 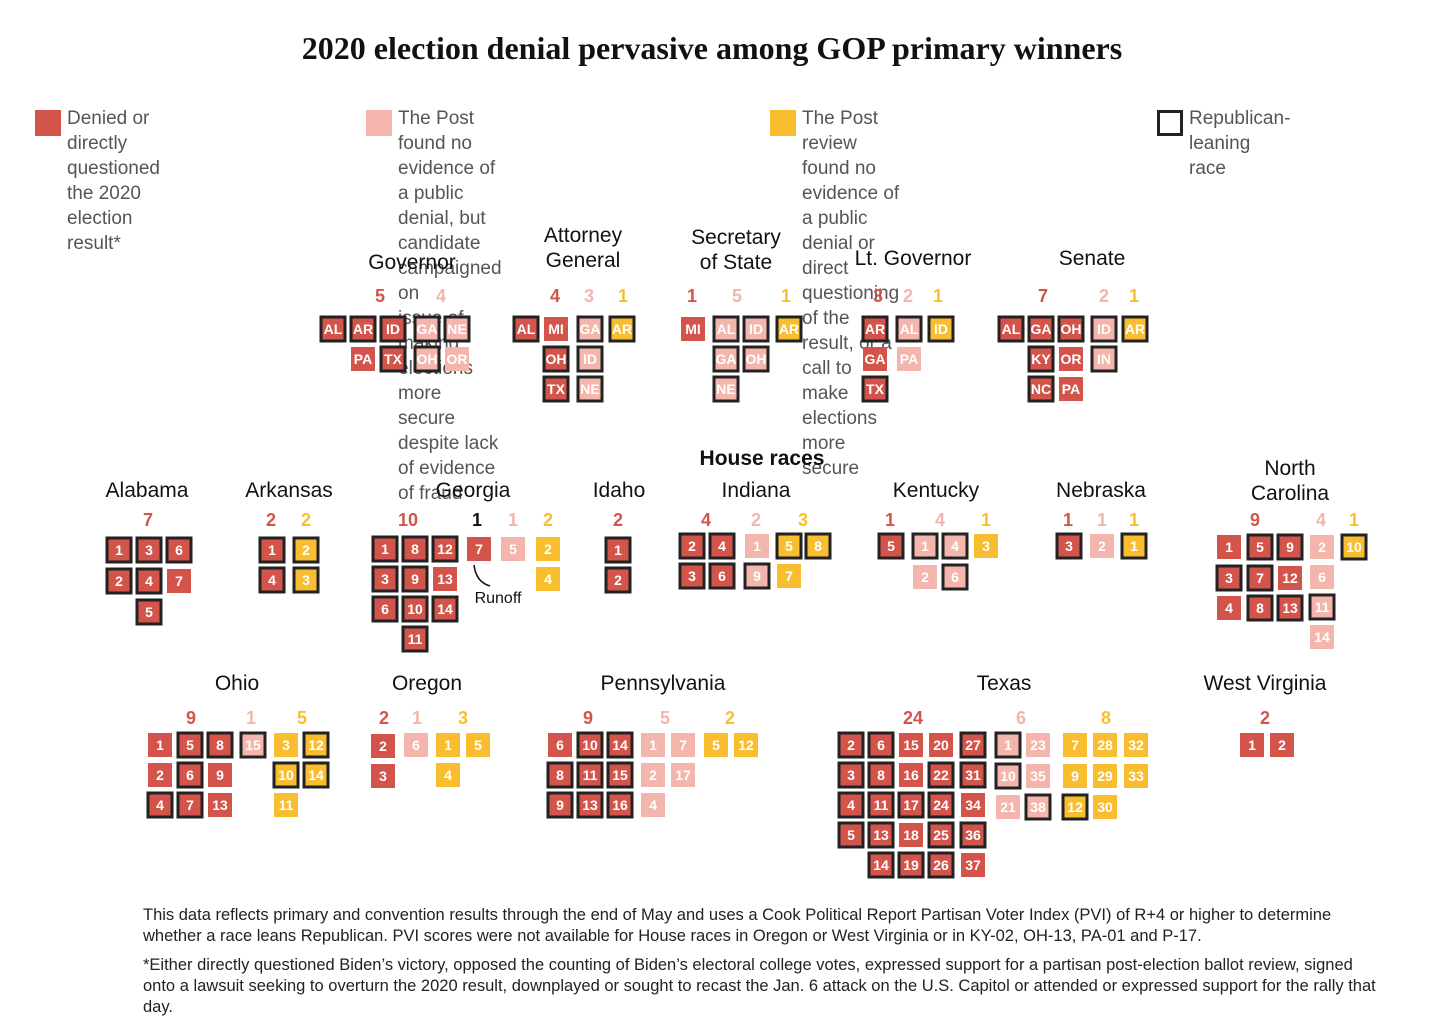 What do you see at coordinates (379, 123) in the screenshot?
I see `legend-swatch` at bounding box center [379, 123].